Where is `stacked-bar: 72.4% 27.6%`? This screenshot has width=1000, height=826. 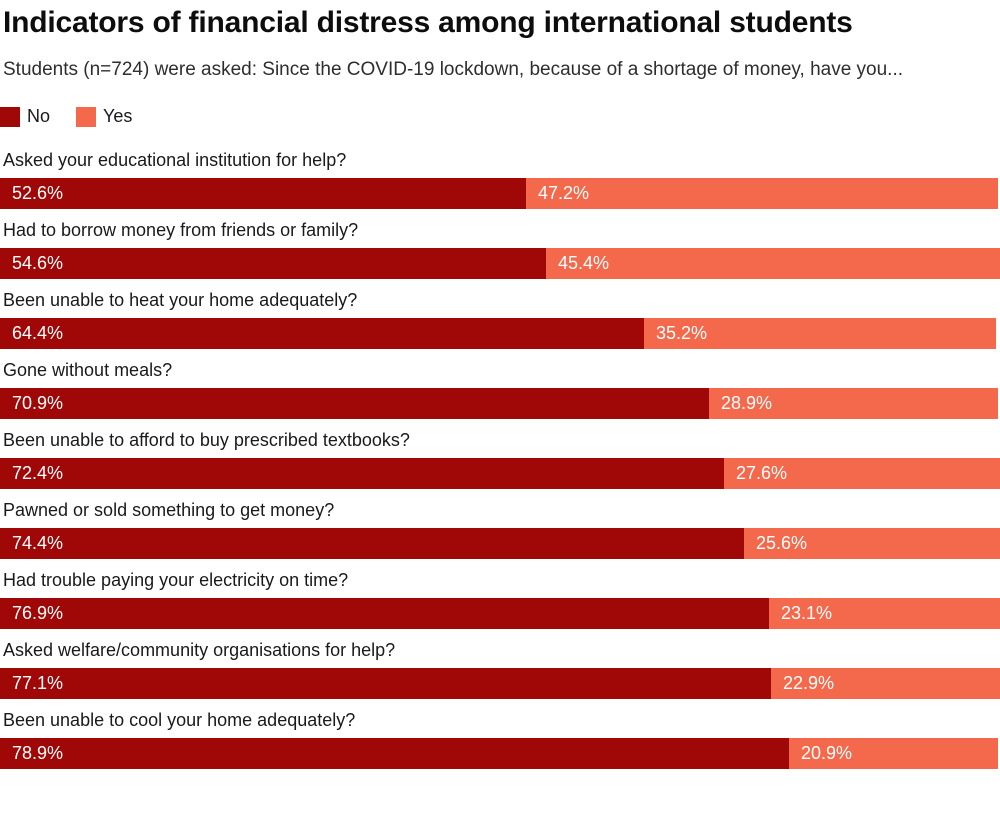 stacked-bar: 72.4% 27.6% is located at coordinates (500, 473).